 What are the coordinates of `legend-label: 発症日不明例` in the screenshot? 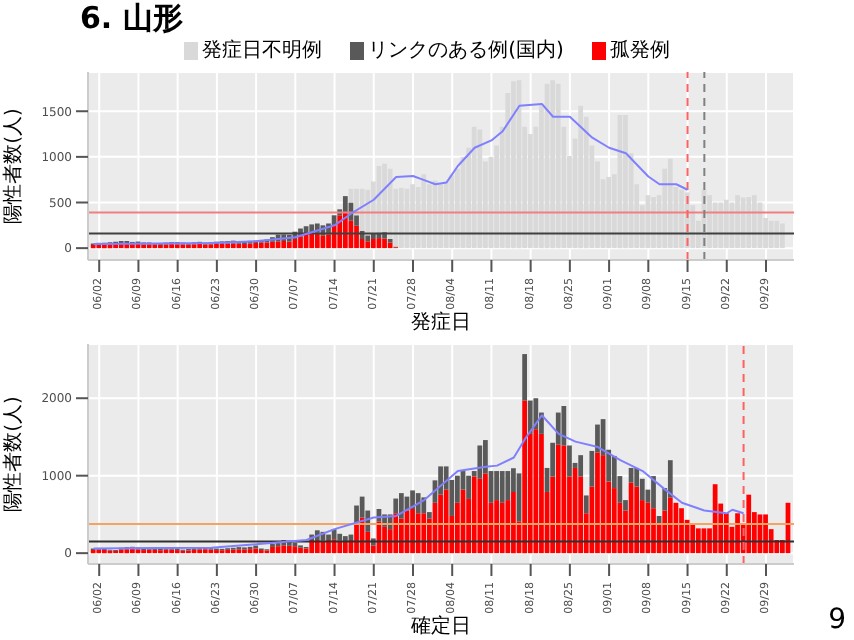 It's located at (262, 50).